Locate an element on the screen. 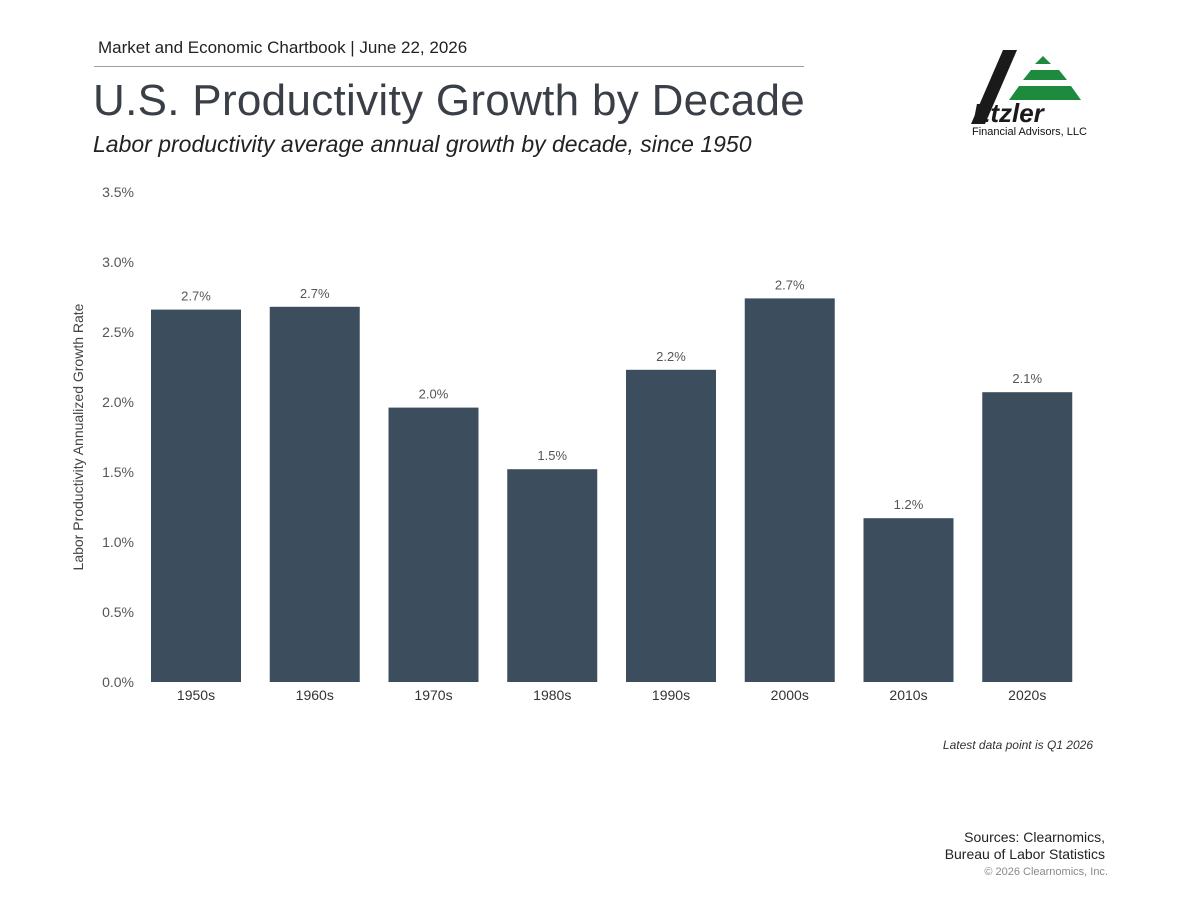 The image size is (1200, 905). y-tick-label: 2.0% is located at coordinates (118, 402).